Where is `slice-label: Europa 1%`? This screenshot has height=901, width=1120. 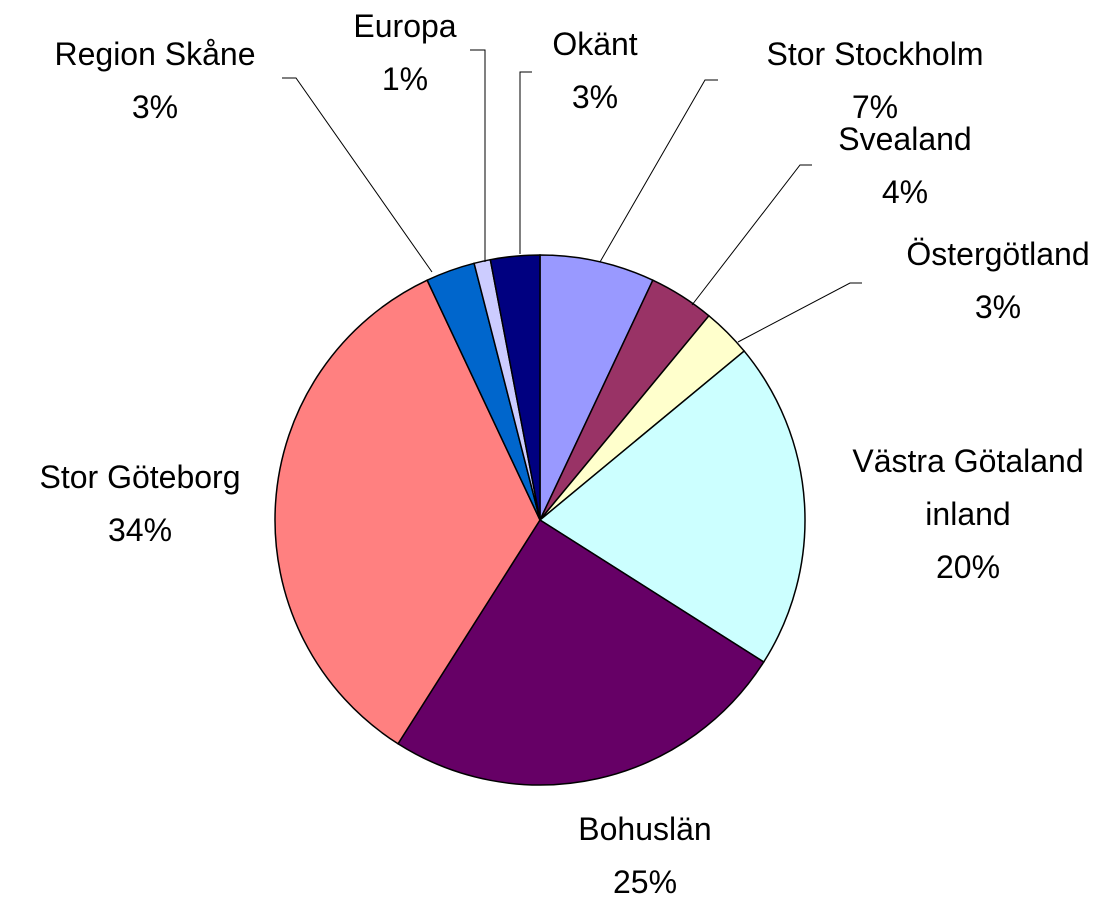 slice-label: Europa 1% is located at coordinates (404, 53).